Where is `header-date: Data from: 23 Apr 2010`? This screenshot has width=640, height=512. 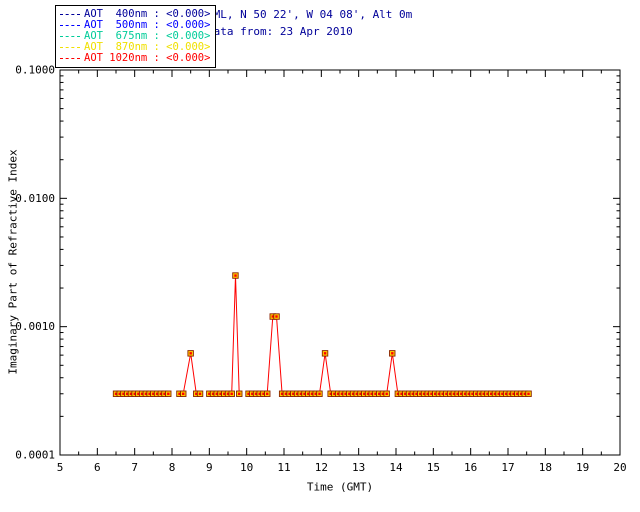
header-date: Data from: 23 Apr 2010 is located at coordinates (280, 31).